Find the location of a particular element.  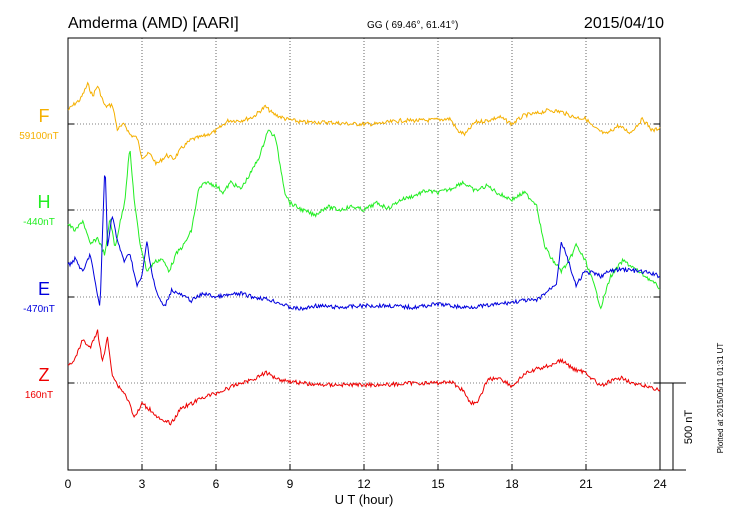

x-axis-title: U T (hour) is located at coordinates (364, 499).